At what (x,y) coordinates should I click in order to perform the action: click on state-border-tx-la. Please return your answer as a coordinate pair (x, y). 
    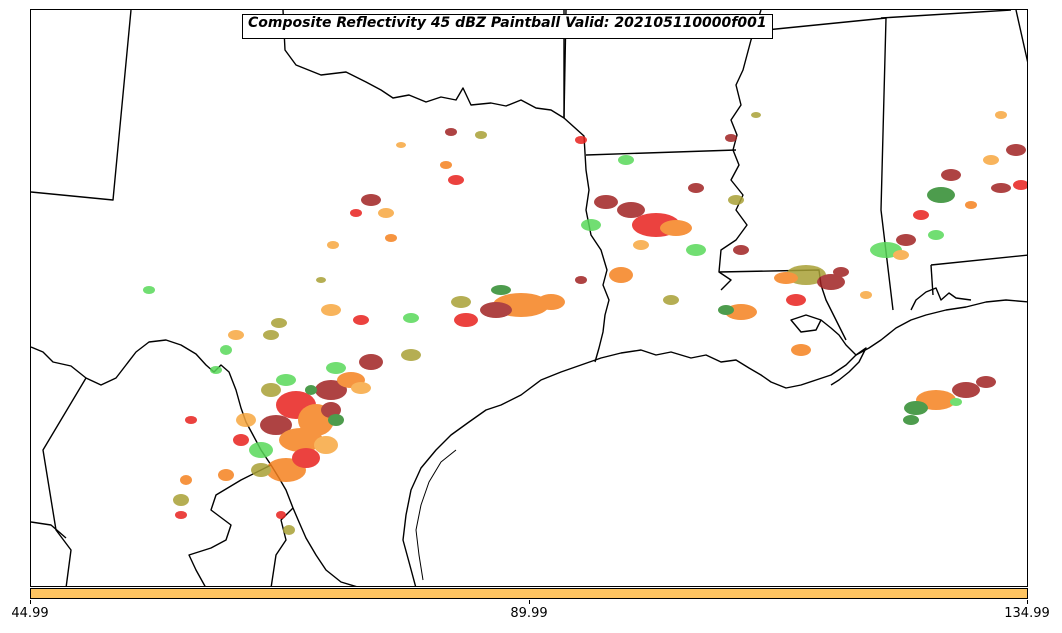
    Looking at the image, I should click on (586, 186).